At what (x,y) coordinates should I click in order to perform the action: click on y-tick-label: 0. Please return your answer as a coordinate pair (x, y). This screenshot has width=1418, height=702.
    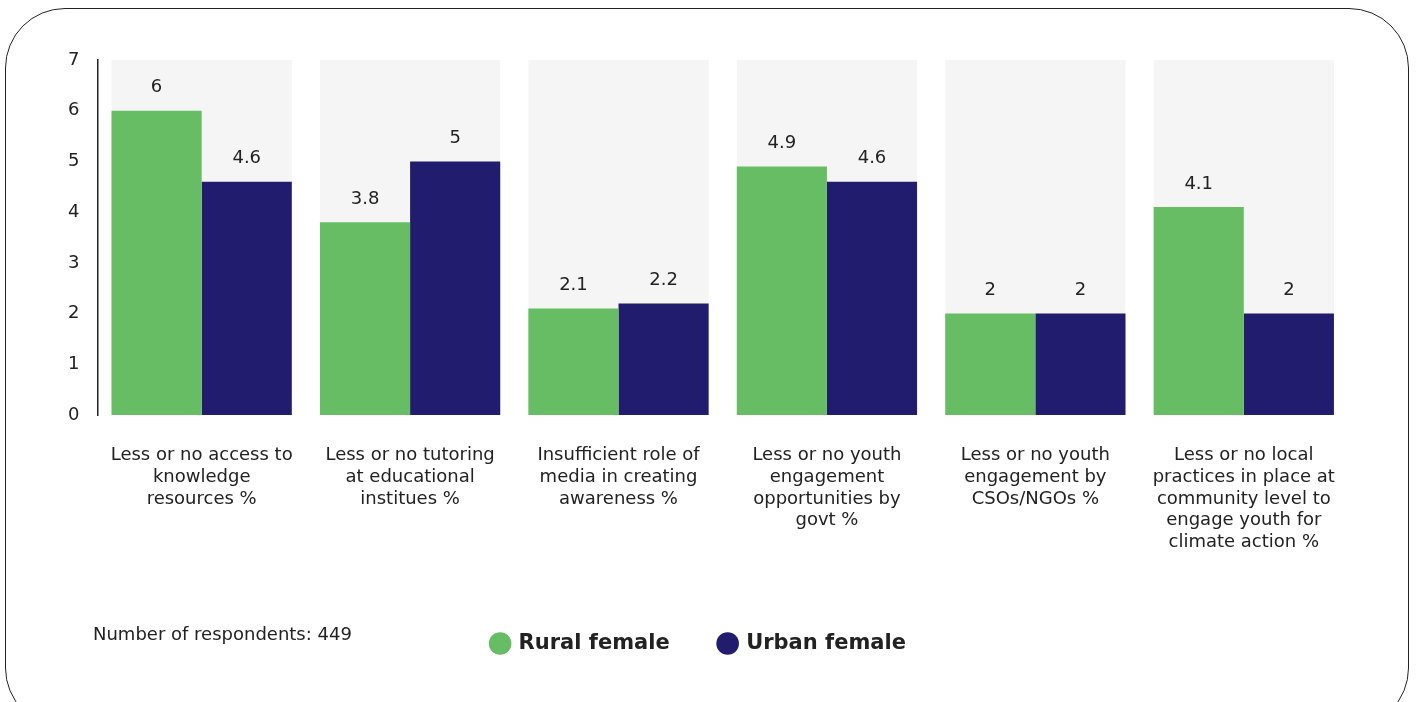
    Looking at the image, I should click on (74, 413).